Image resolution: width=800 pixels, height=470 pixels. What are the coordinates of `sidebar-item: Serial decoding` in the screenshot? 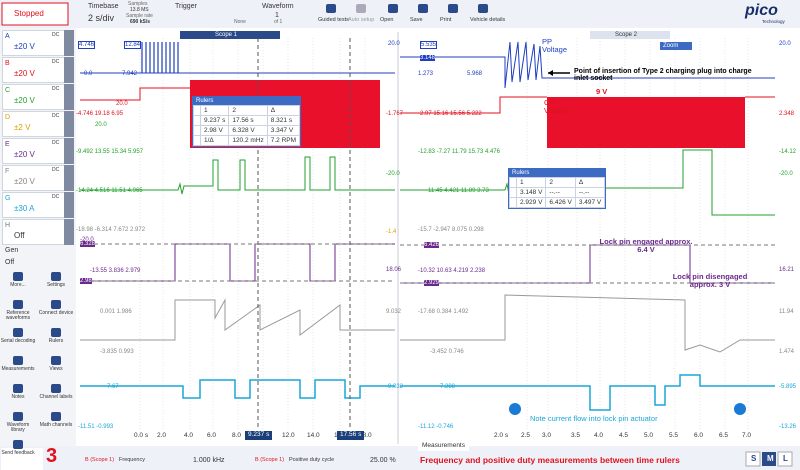 It's located at (18, 341).